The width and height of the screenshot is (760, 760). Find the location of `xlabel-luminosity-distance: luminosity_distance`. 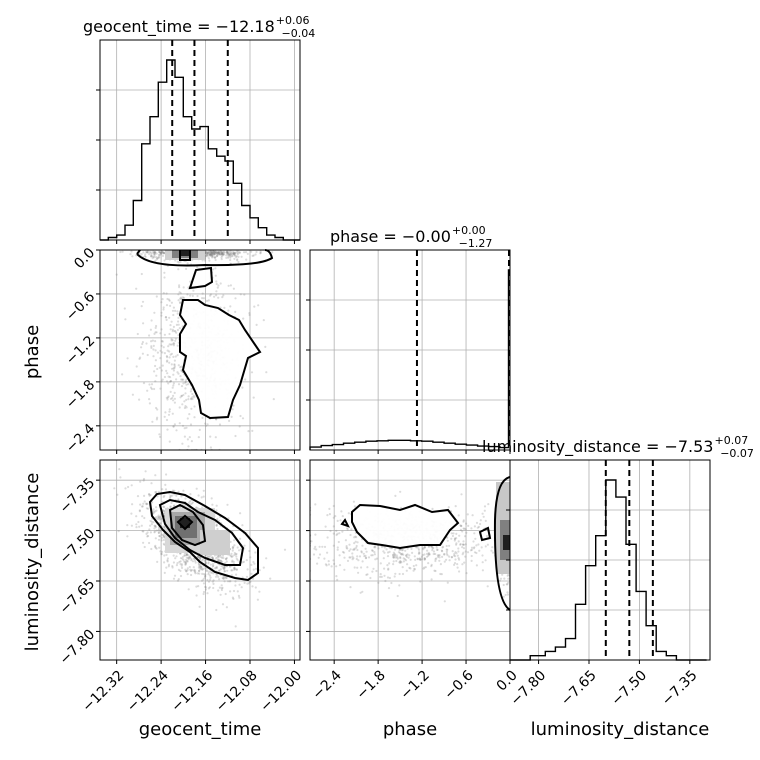

xlabel-luminosity-distance: luminosity_distance is located at coordinates (620, 729).